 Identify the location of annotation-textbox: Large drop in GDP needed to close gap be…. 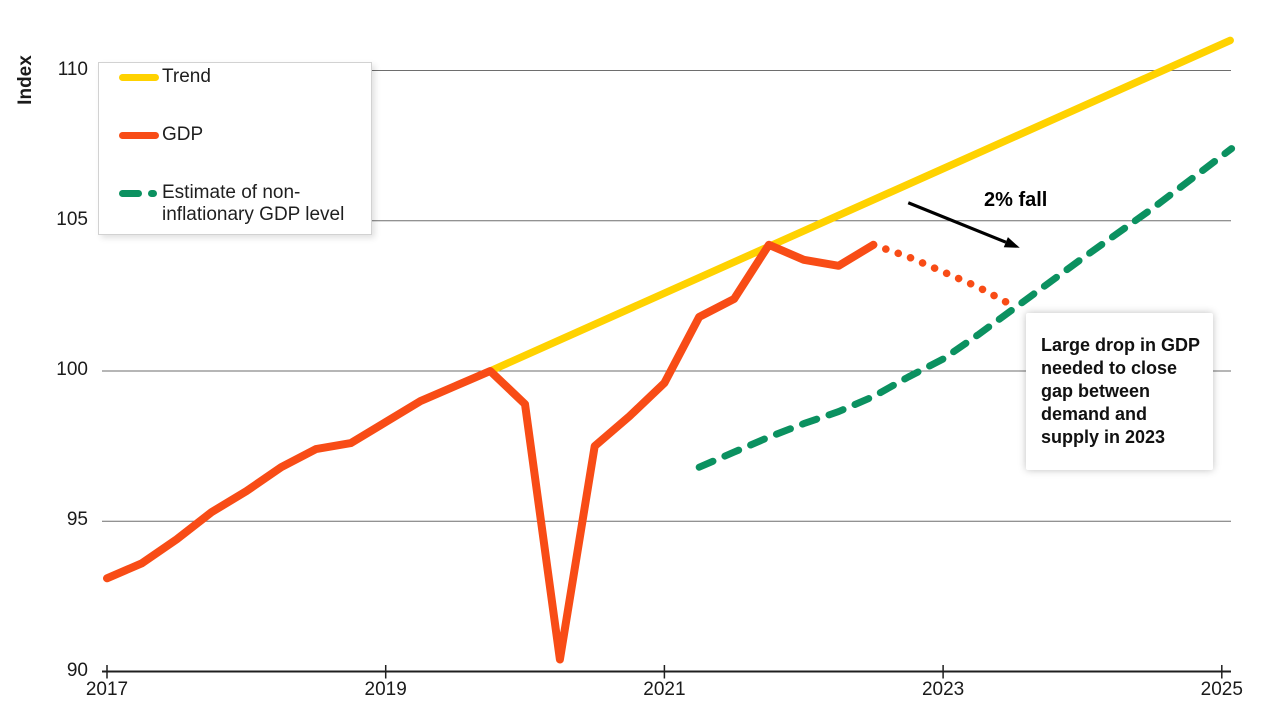
(1119, 391).